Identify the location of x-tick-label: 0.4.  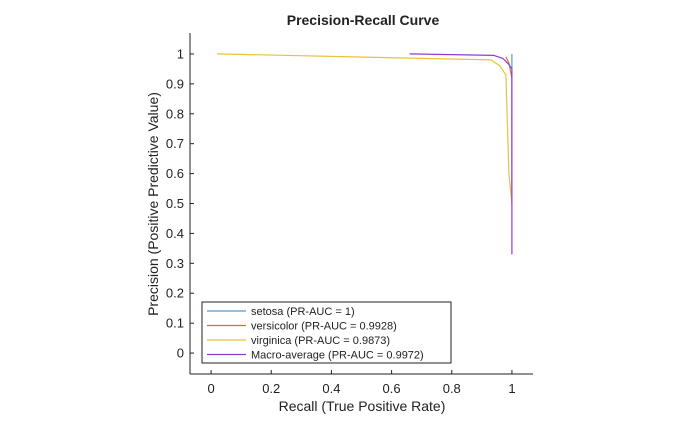
(331, 388).